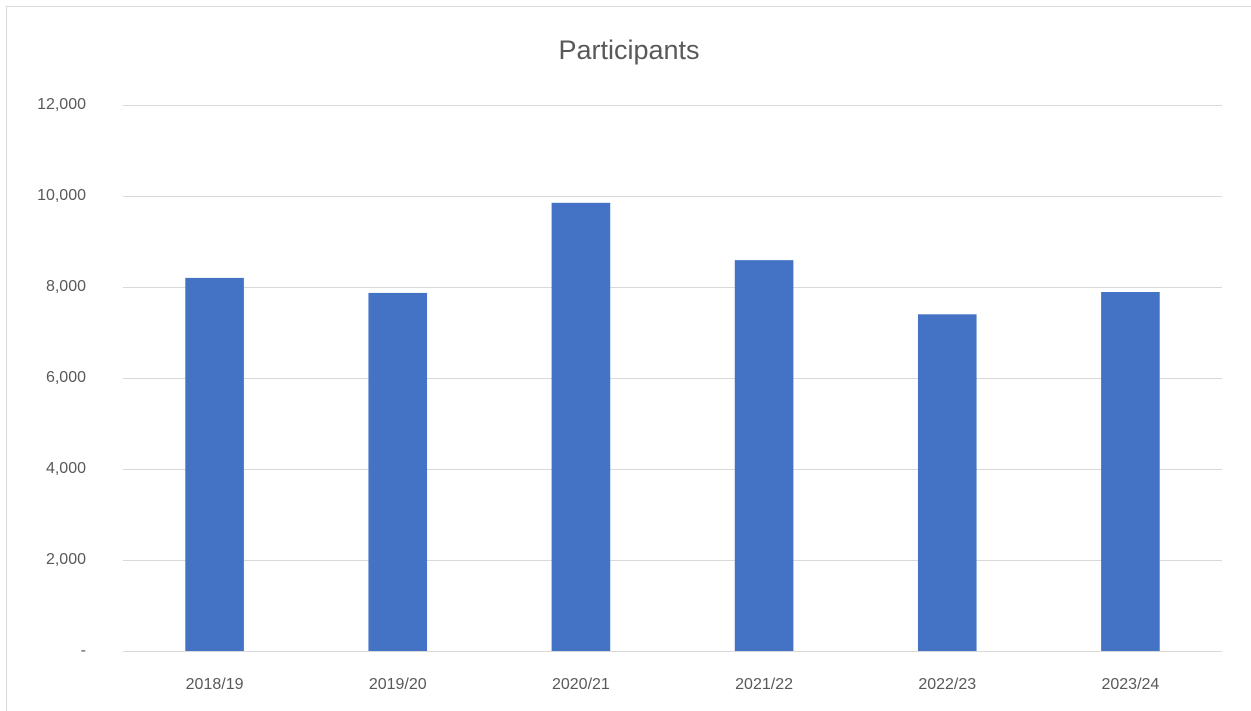  I want to click on y-tick-label: -, so click(83, 650).